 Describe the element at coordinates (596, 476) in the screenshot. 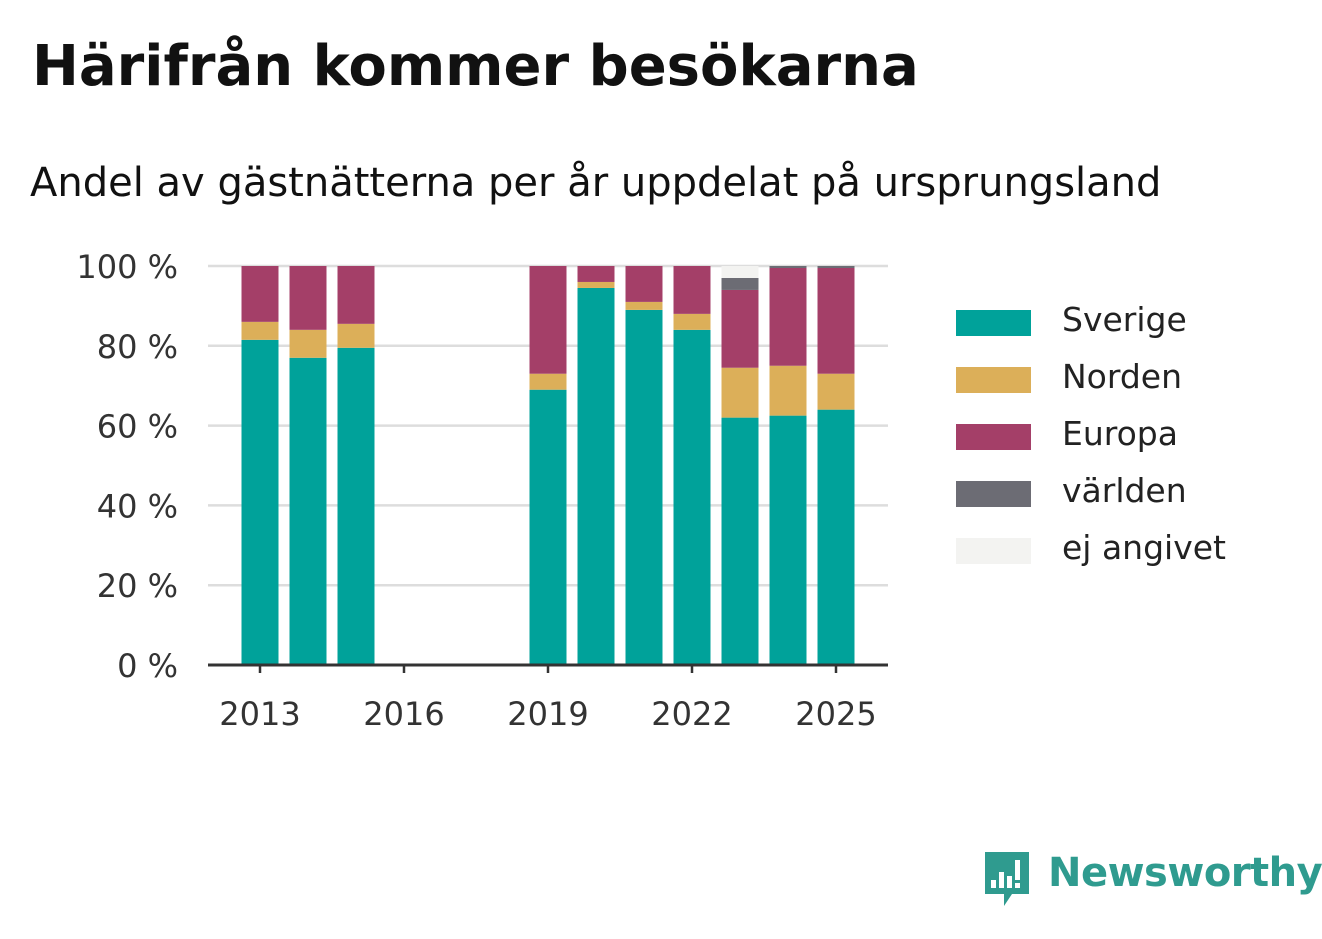

I see `bar-sverige-2020` at that location.